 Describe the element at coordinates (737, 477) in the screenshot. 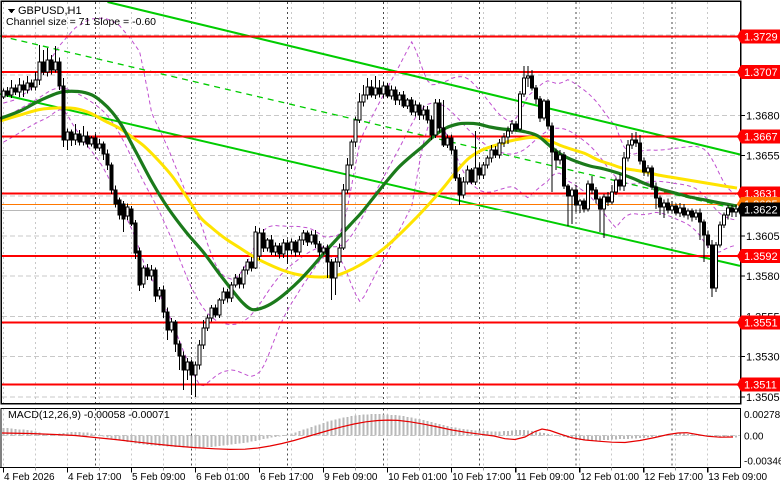

I see `svg-text: 13 Feb 09:00` at that location.